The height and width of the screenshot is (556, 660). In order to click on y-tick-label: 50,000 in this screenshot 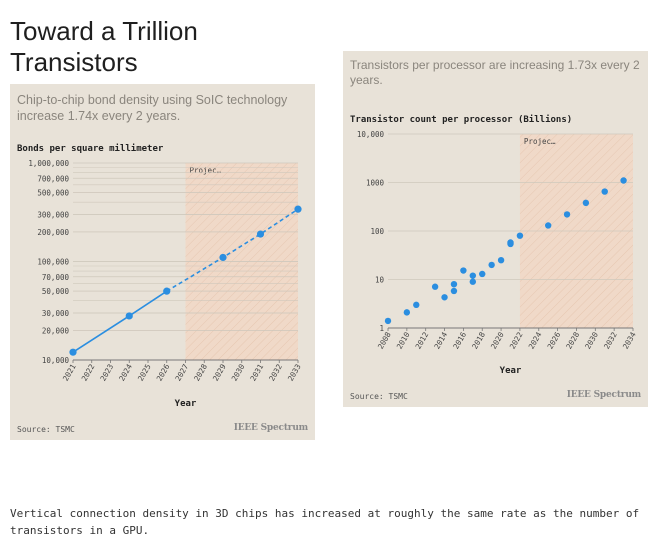, I will do `click(56, 291)`.